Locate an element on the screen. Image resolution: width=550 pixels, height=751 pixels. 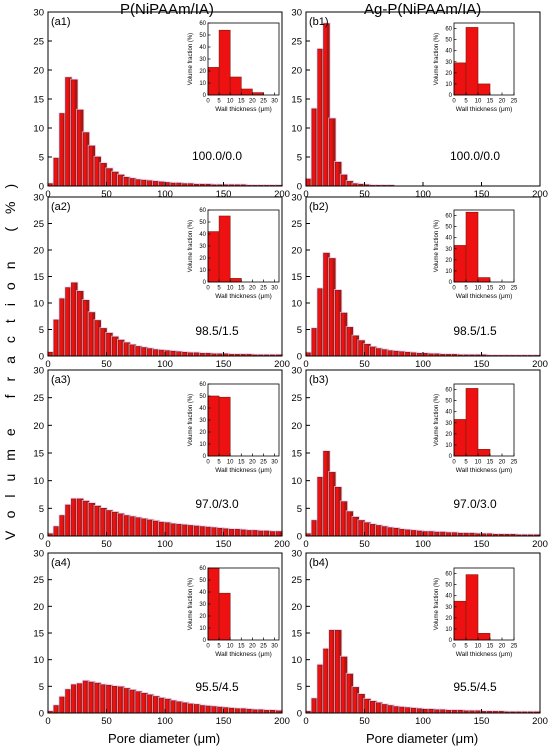
inset-x-tick-label: 5 is located at coordinates (219, 102).